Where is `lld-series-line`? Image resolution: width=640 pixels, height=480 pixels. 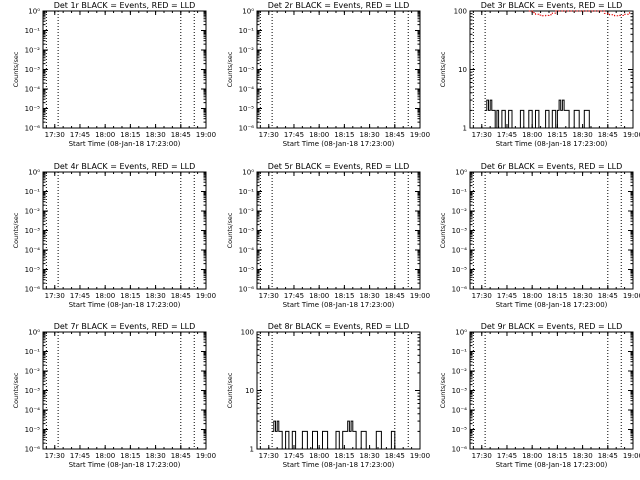
lld-series-line is located at coordinates (579, 13).